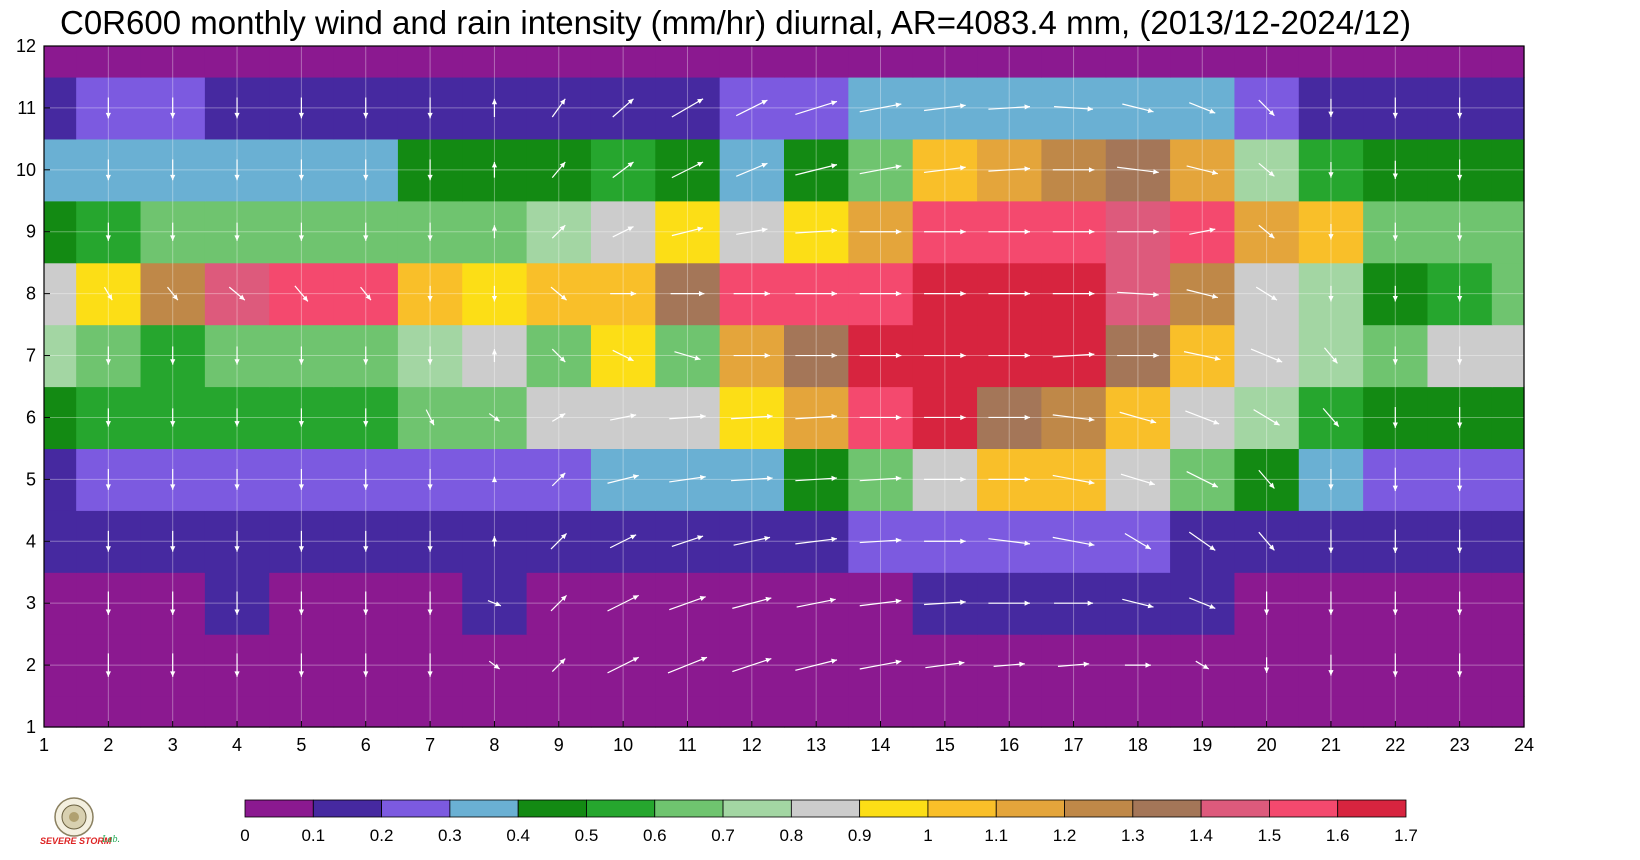  I want to click on x-tick-label: 17, so click(1074, 745).